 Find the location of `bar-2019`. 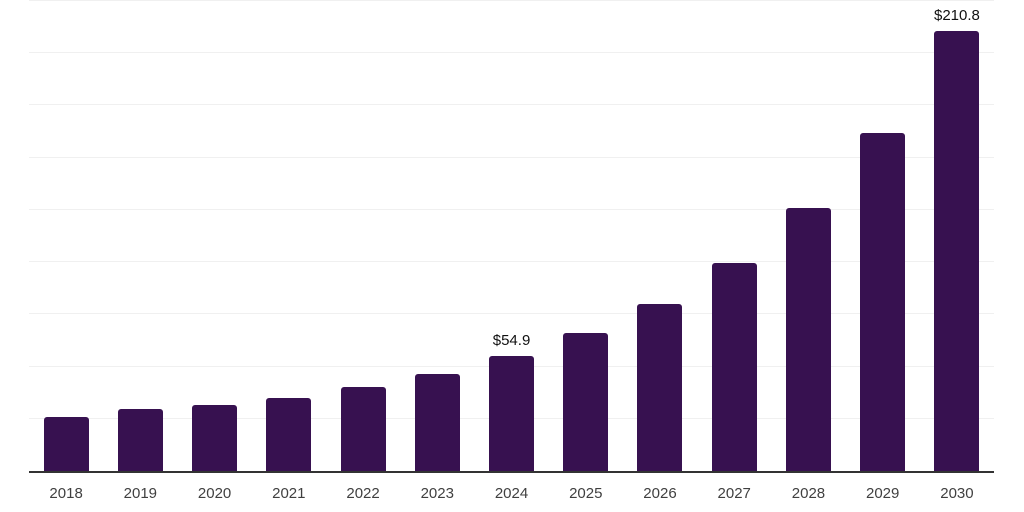

bar-2019 is located at coordinates (140, 439).